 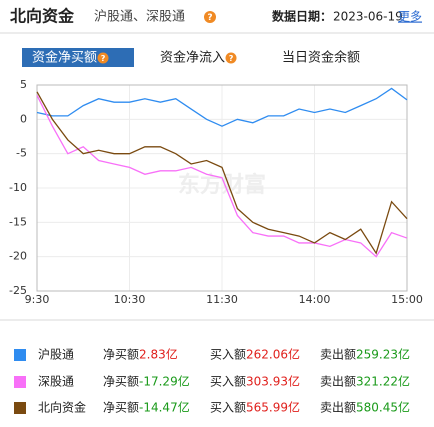 What do you see at coordinates (56, 355) in the screenshot?
I see `legend-name: 沪股通` at bounding box center [56, 355].